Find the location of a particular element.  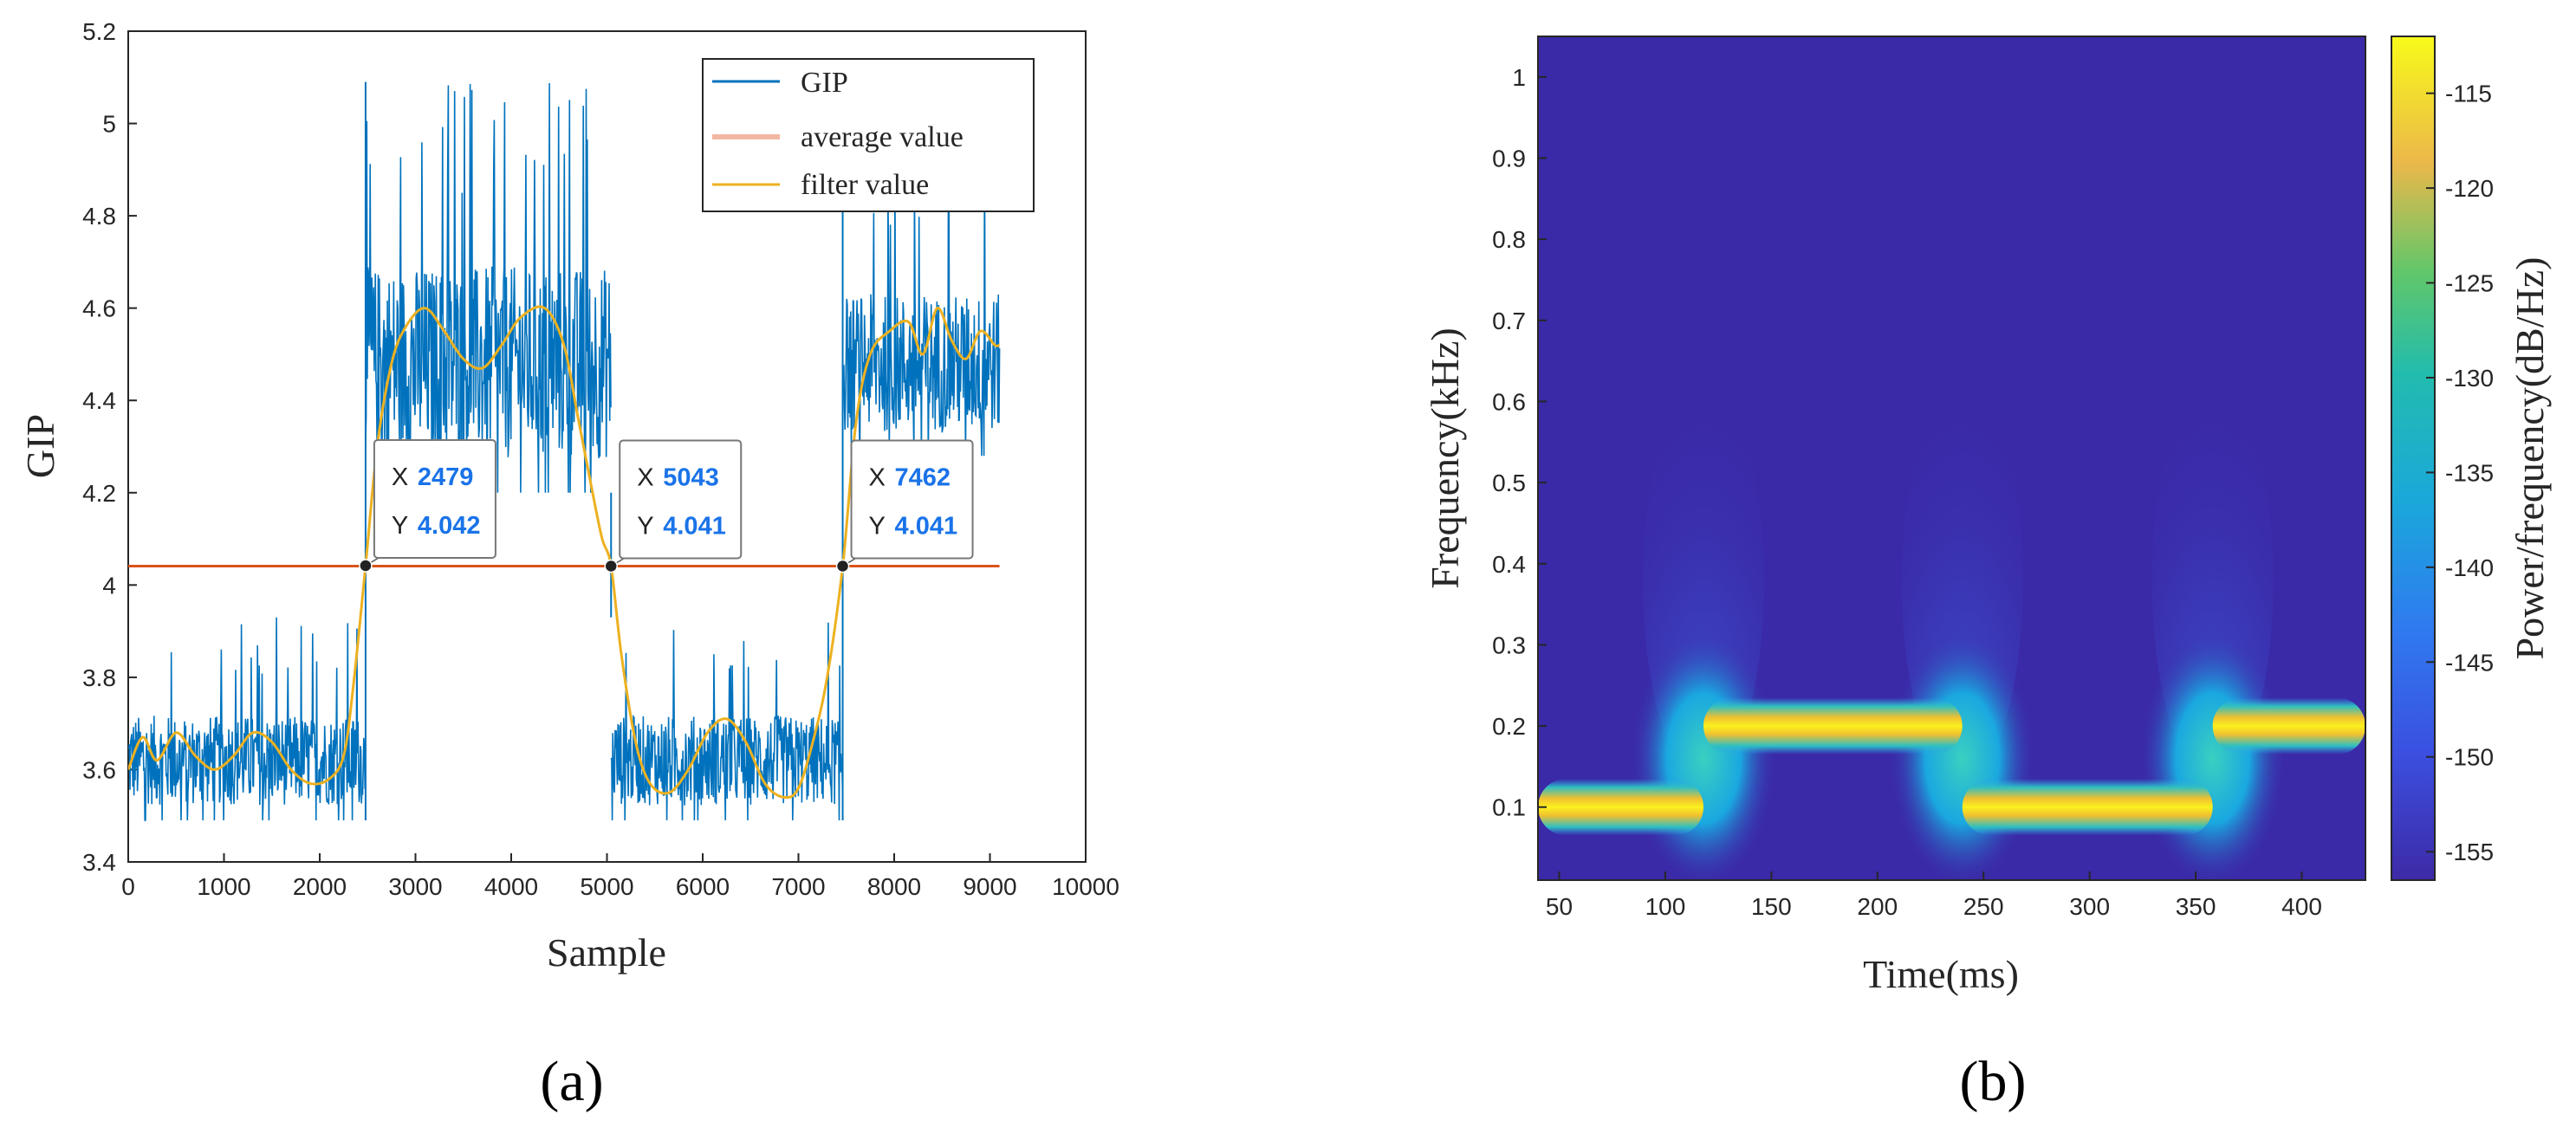

colorbar-tick-label: -120 is located at coordinates (2470, 188).